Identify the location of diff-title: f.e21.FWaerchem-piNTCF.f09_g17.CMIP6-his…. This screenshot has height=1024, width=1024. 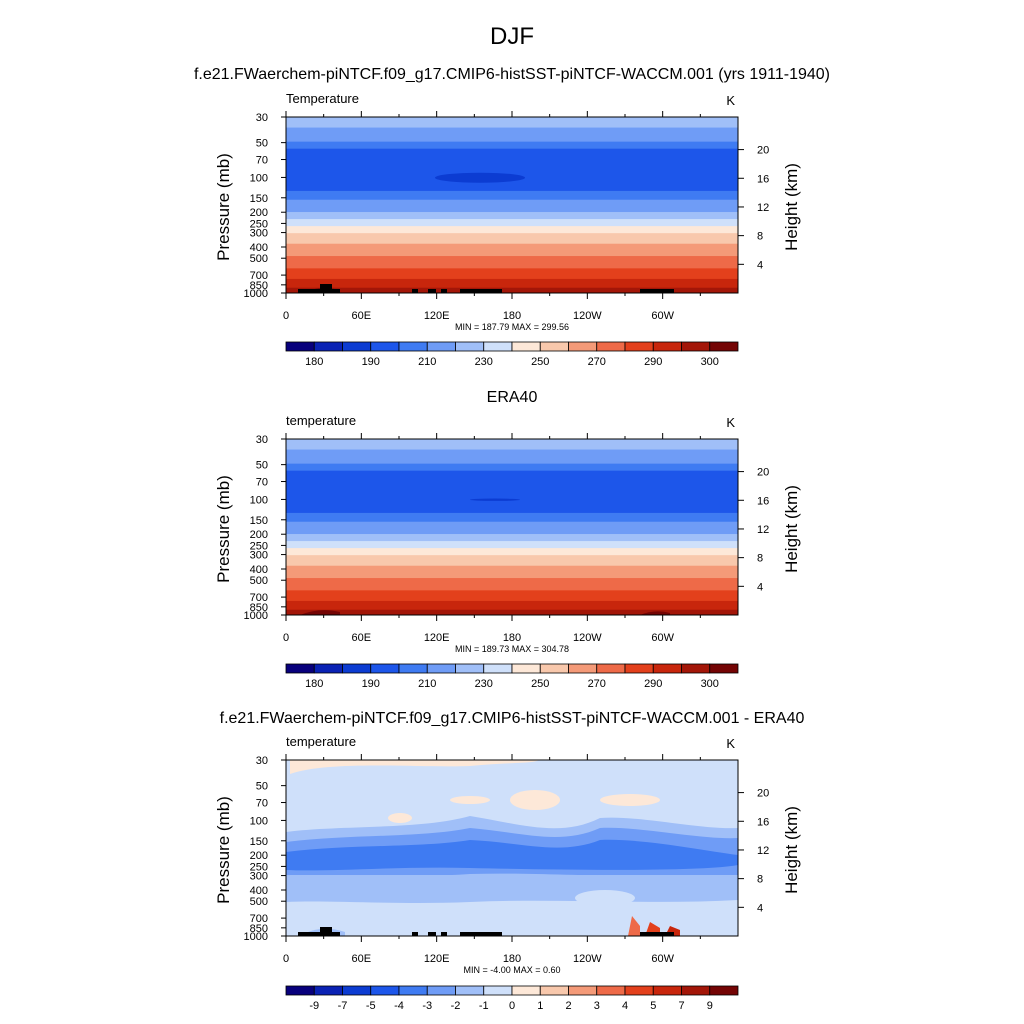
(512, 718).